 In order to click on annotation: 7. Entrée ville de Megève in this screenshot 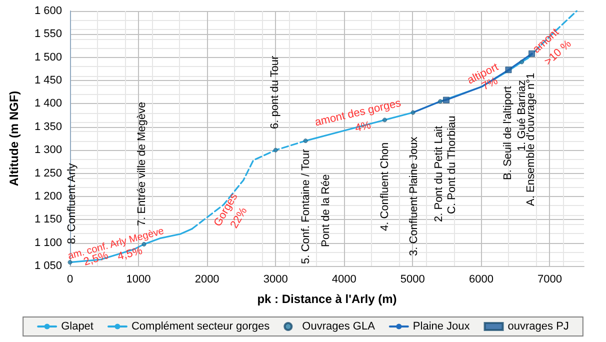, I will do `click(142, 164)`.